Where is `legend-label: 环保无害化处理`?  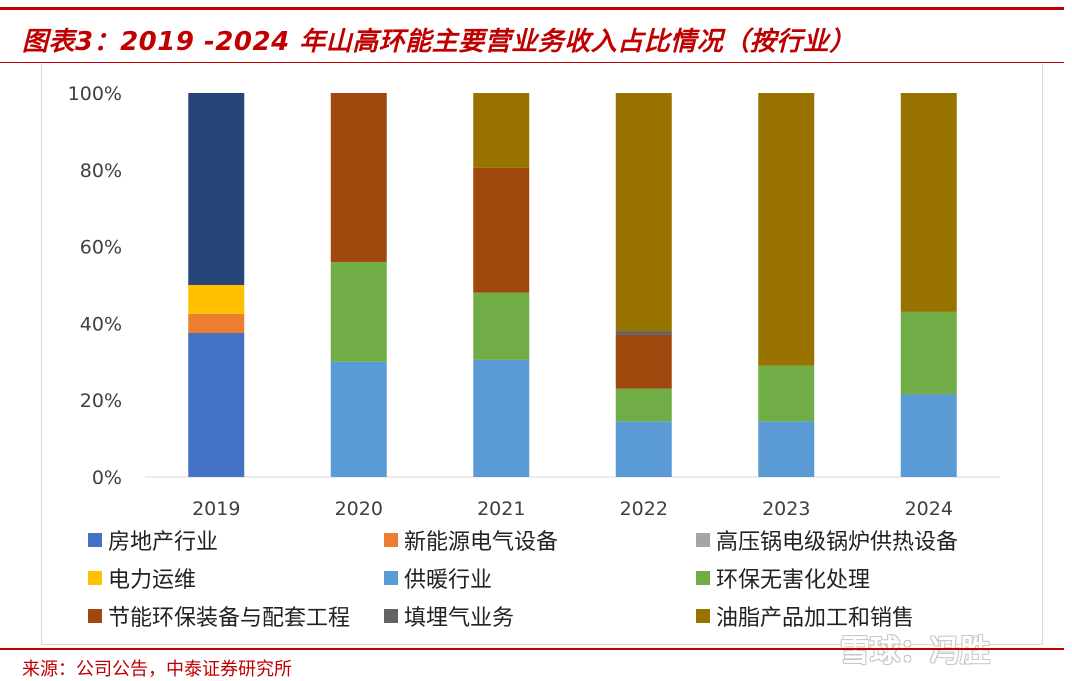
legend-label: 环保无害化处理 is located at coordinates (793, 580).